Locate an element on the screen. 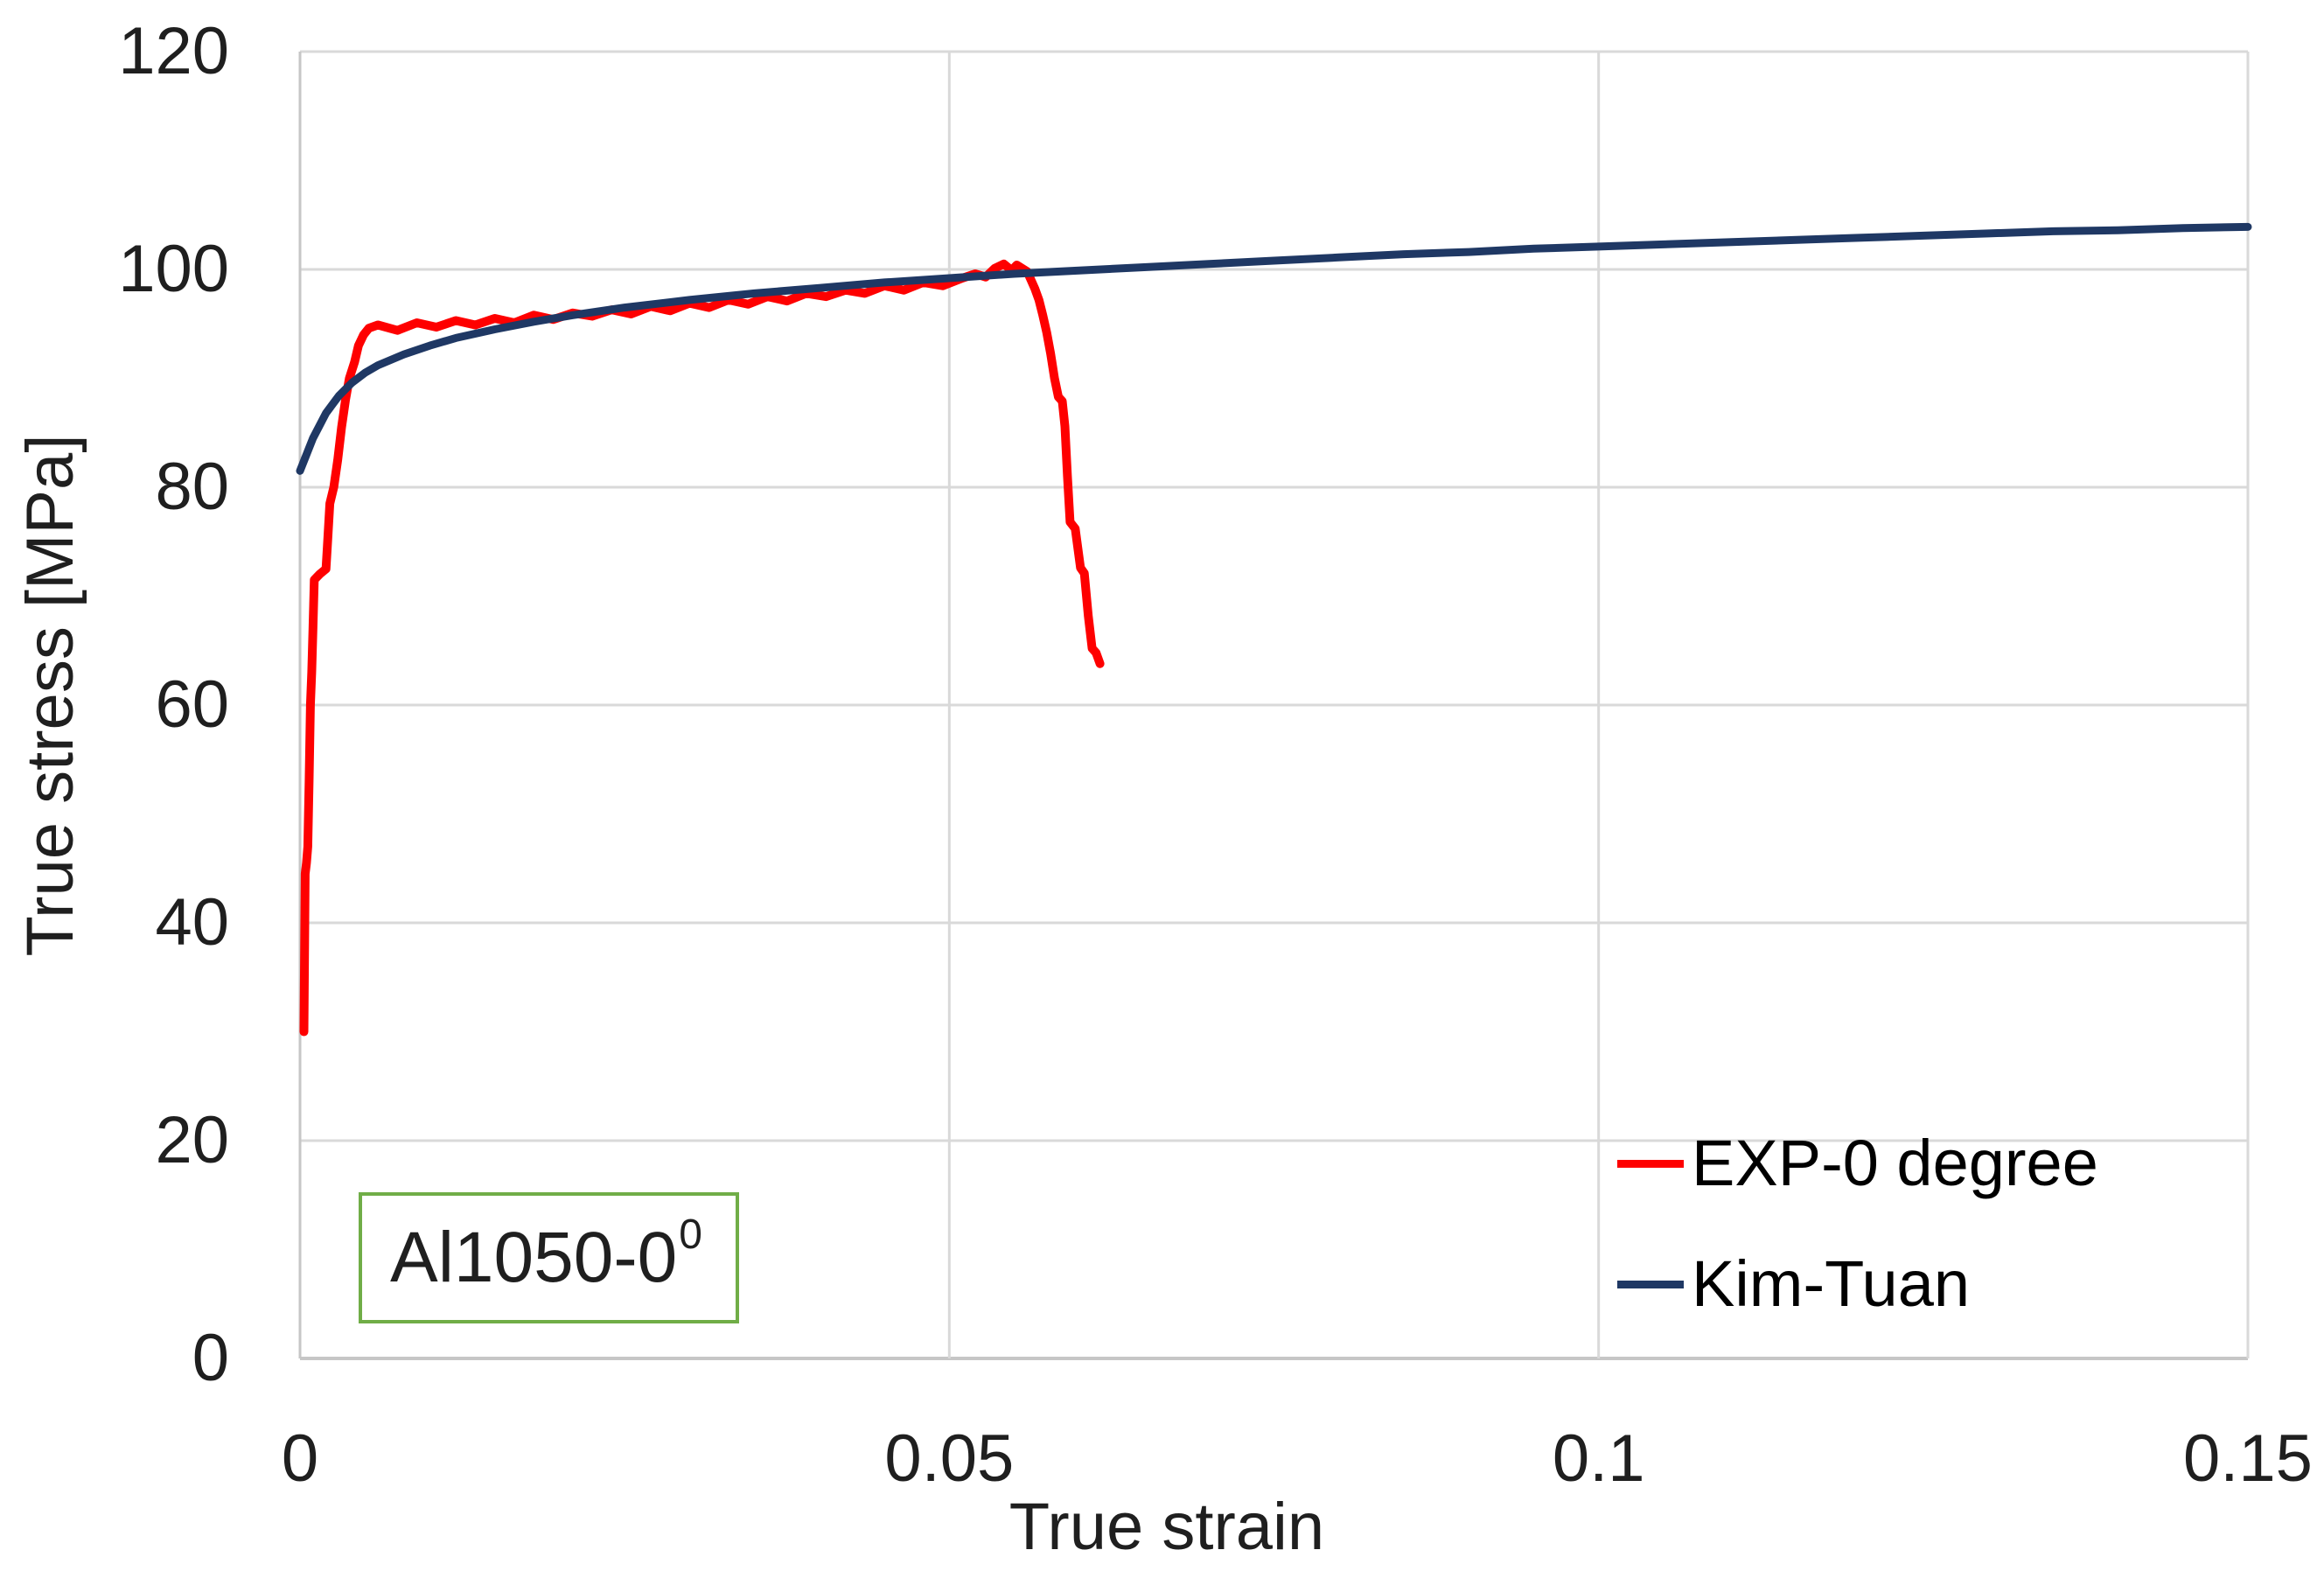 This screenshot has width=2324, height=1571. legend-item-kim-tuan: Kim-Tuan is located at coordinates (1793, 1284).